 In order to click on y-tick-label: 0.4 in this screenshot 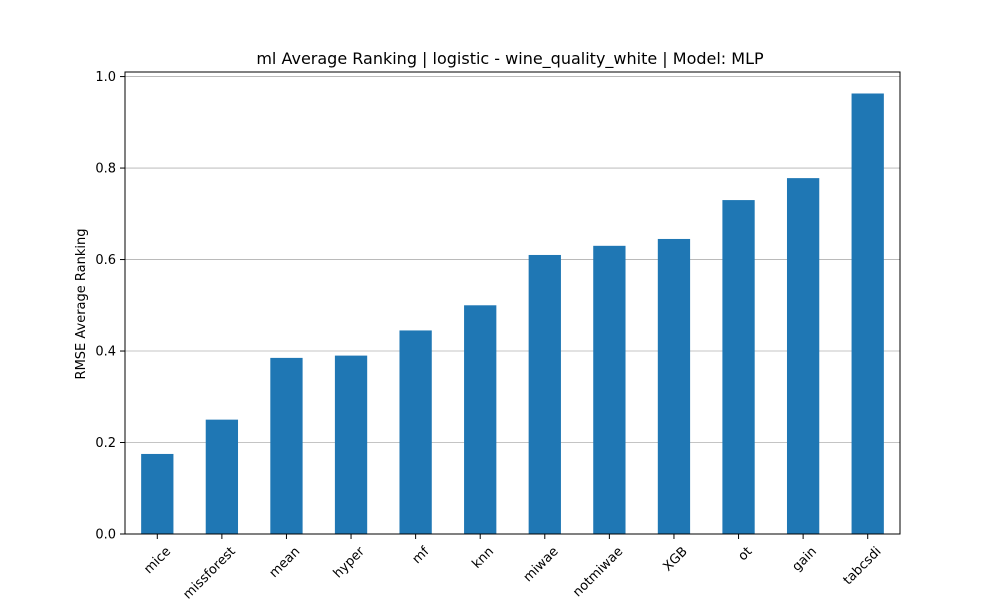, I will do `click(105, 352)`.